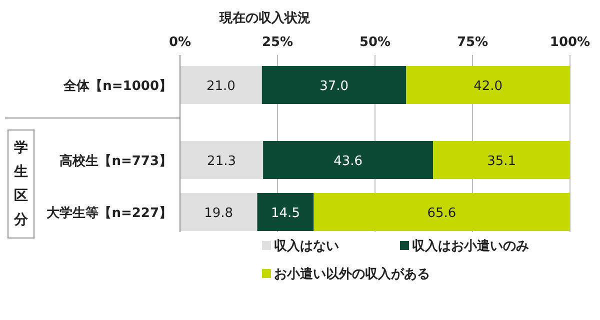 This screenshot has width=600, height=320. Describe the element at coordinates (501, 161) in the screenshot. I see `text: 35.1` at that location.